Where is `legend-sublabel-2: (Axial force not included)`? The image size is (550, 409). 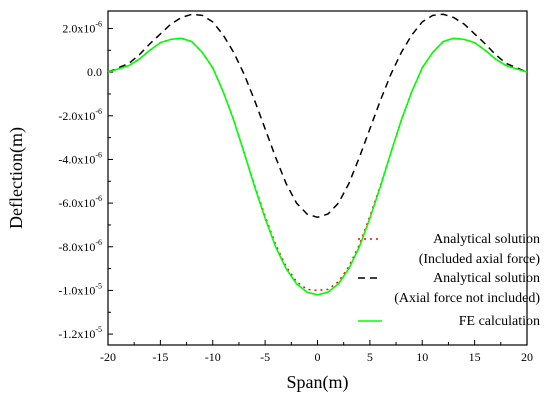
legend-sublabel-2: (Axial force not included) is located at coordinates (467, 298).